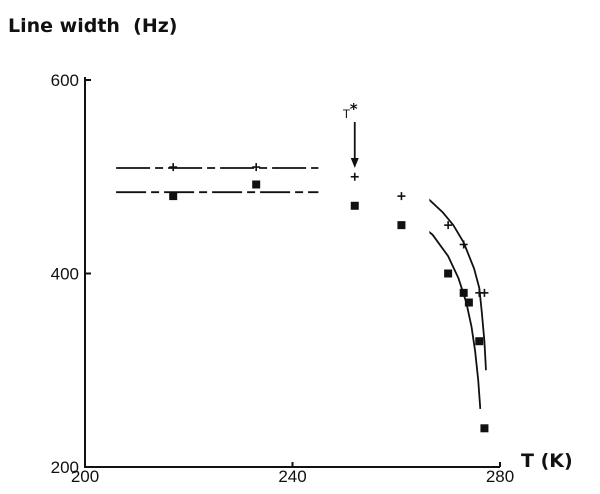 The width and height of the screenshot is (600, 494). What do you see at coordinates (292, 476) in the screenshot?
I see `x-tick-label: 240` at bounding box center [292, 476].